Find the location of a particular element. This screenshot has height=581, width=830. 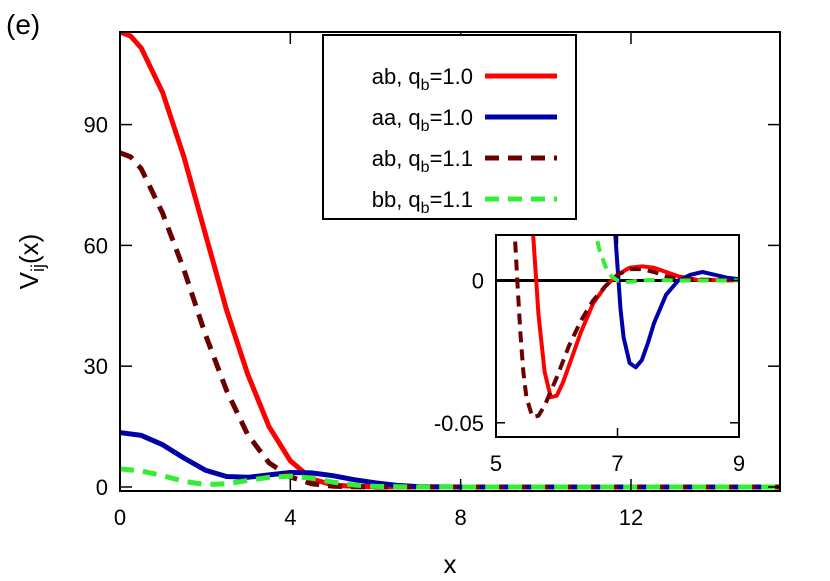

legend-label-ab_q1_1: ab, qb=1.1 is located at coordinates (422, 161).